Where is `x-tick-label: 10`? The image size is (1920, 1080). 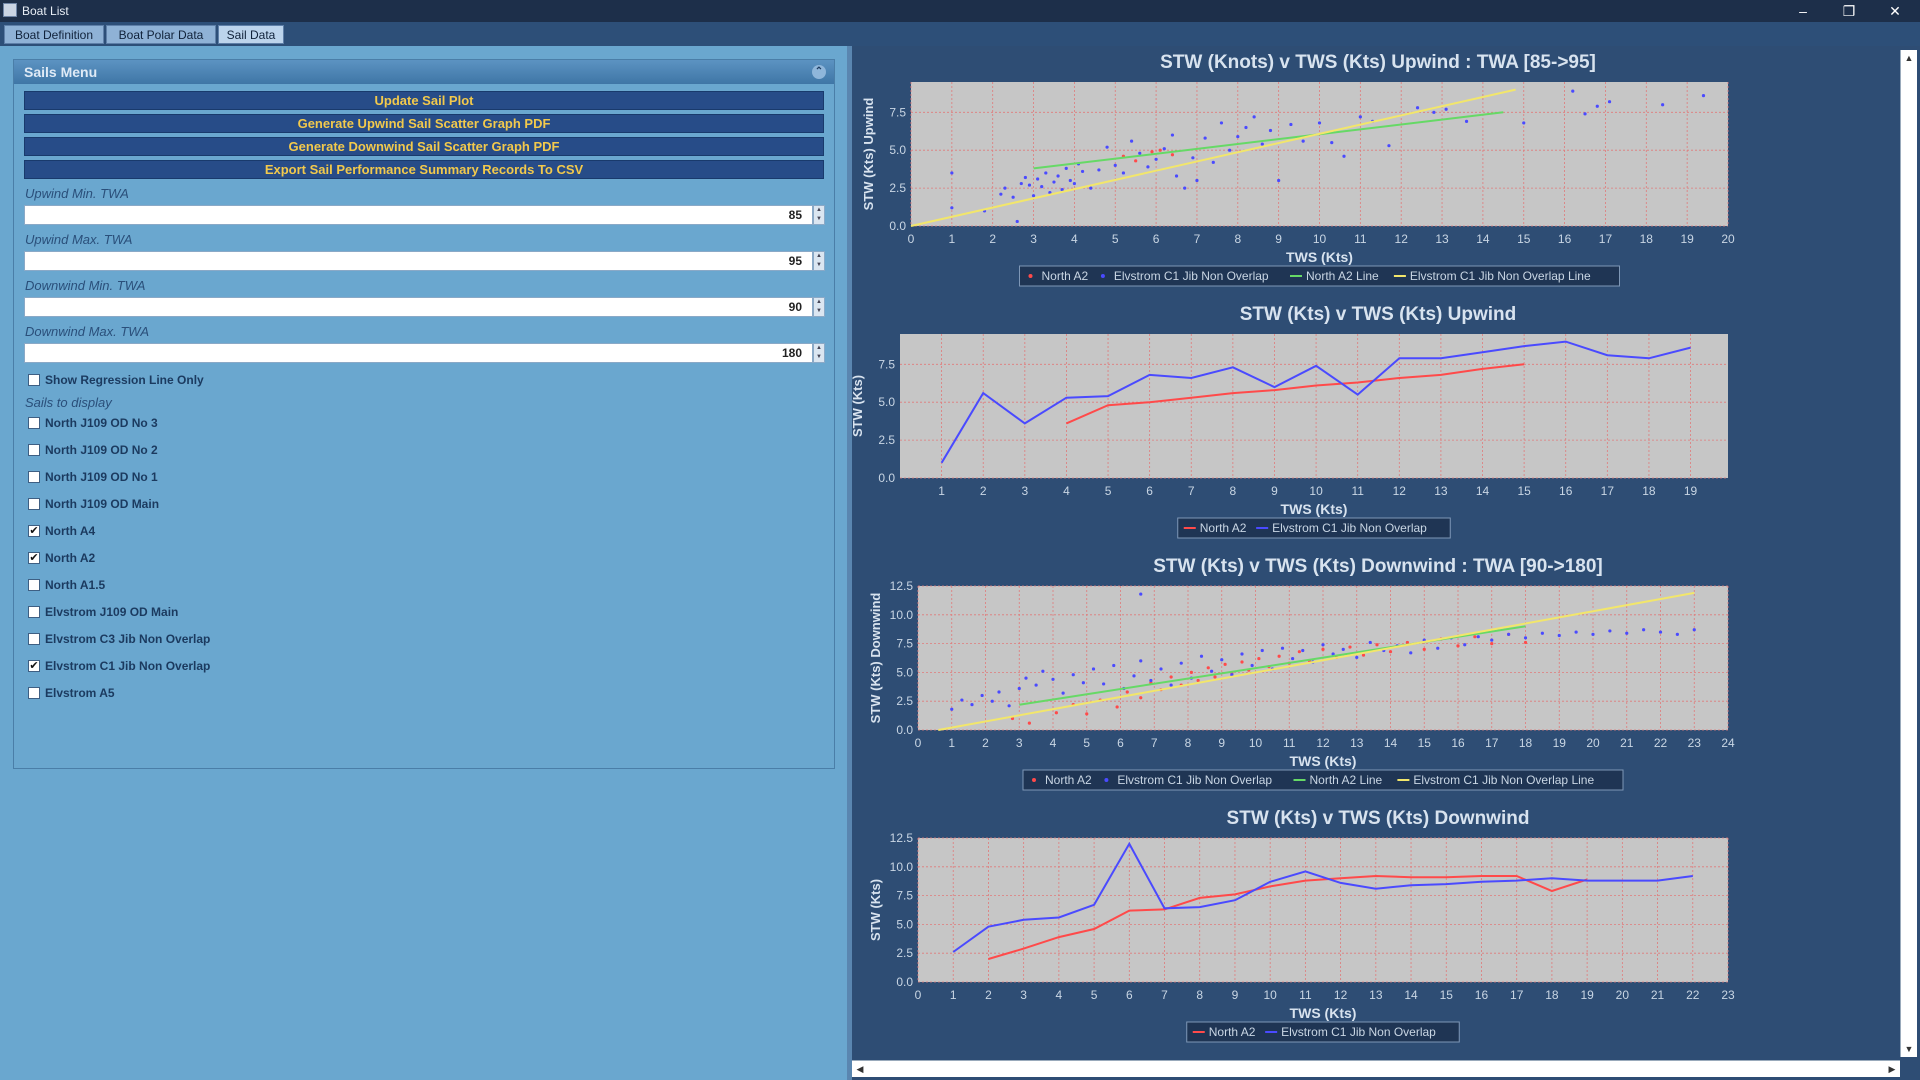
x-tick-label: 10 is located at coordinates (1316, 491).